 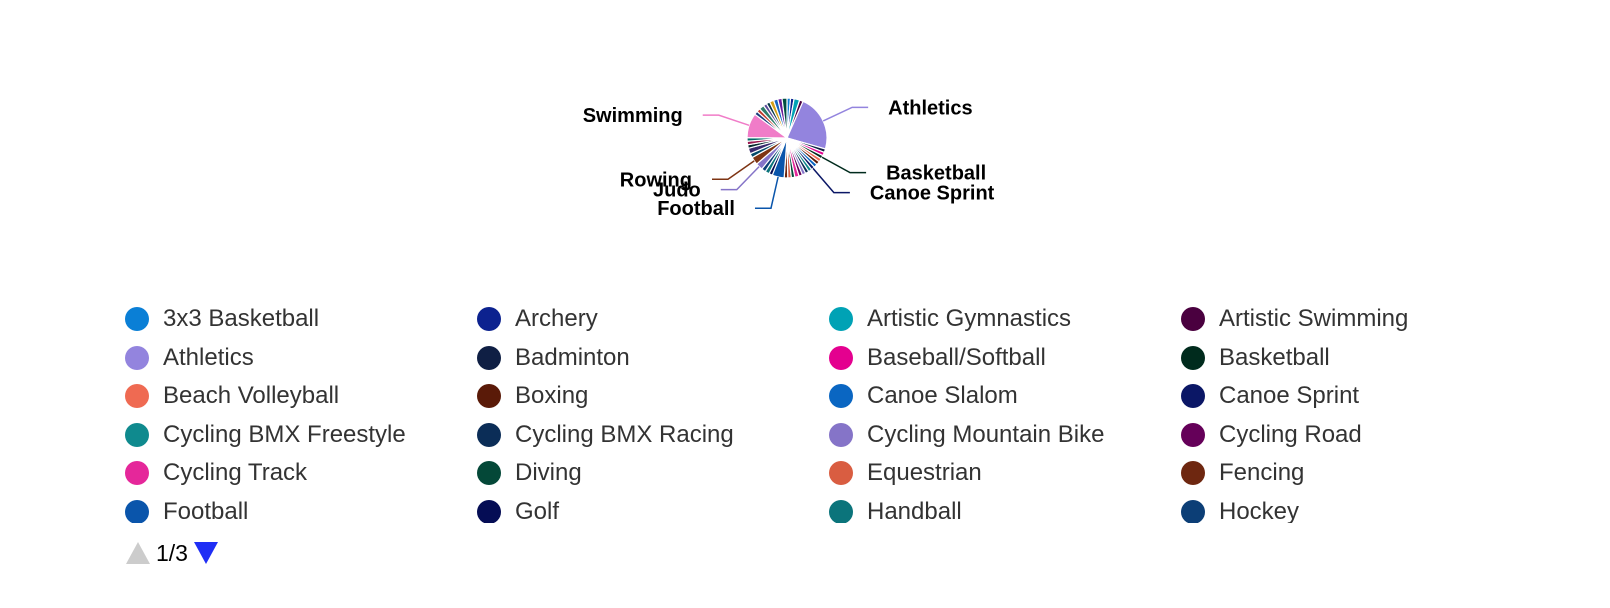 I want to click on legend-item: Badminton, so click(x=653, y=358).